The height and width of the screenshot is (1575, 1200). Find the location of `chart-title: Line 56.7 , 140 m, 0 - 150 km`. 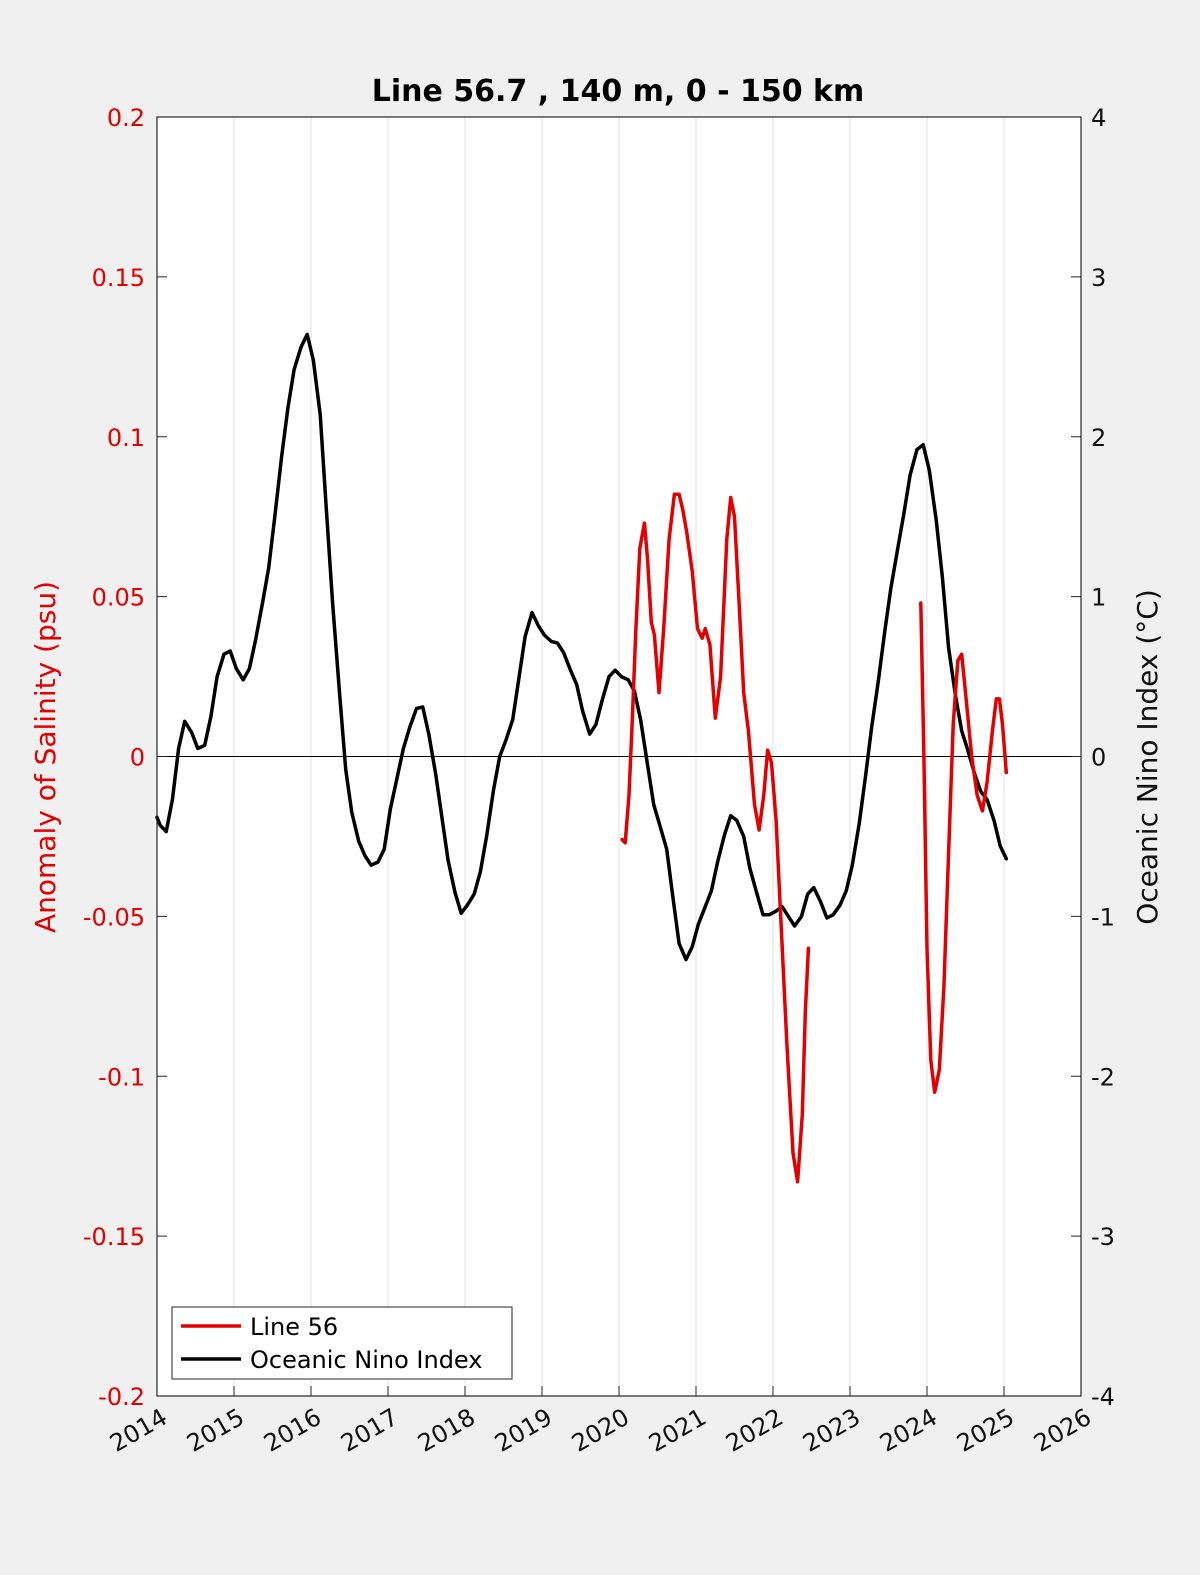

chart-title: Line 56.7 , 140 m, 0 - 150 km is located at coordinates (618, 91).